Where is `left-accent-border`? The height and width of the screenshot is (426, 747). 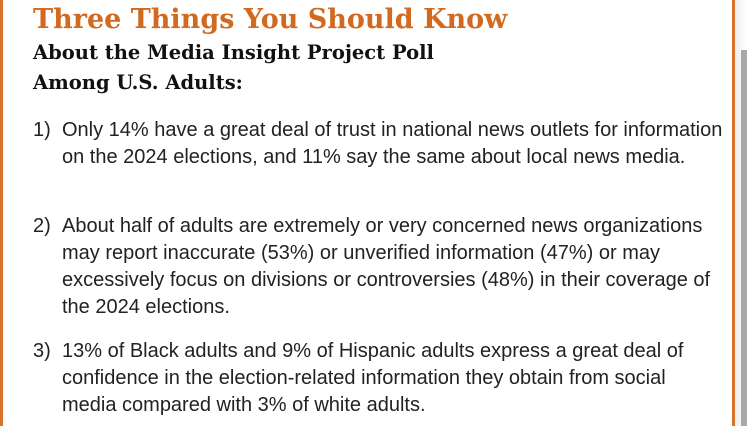
left-accent-border is located at coordinates (1, 213).